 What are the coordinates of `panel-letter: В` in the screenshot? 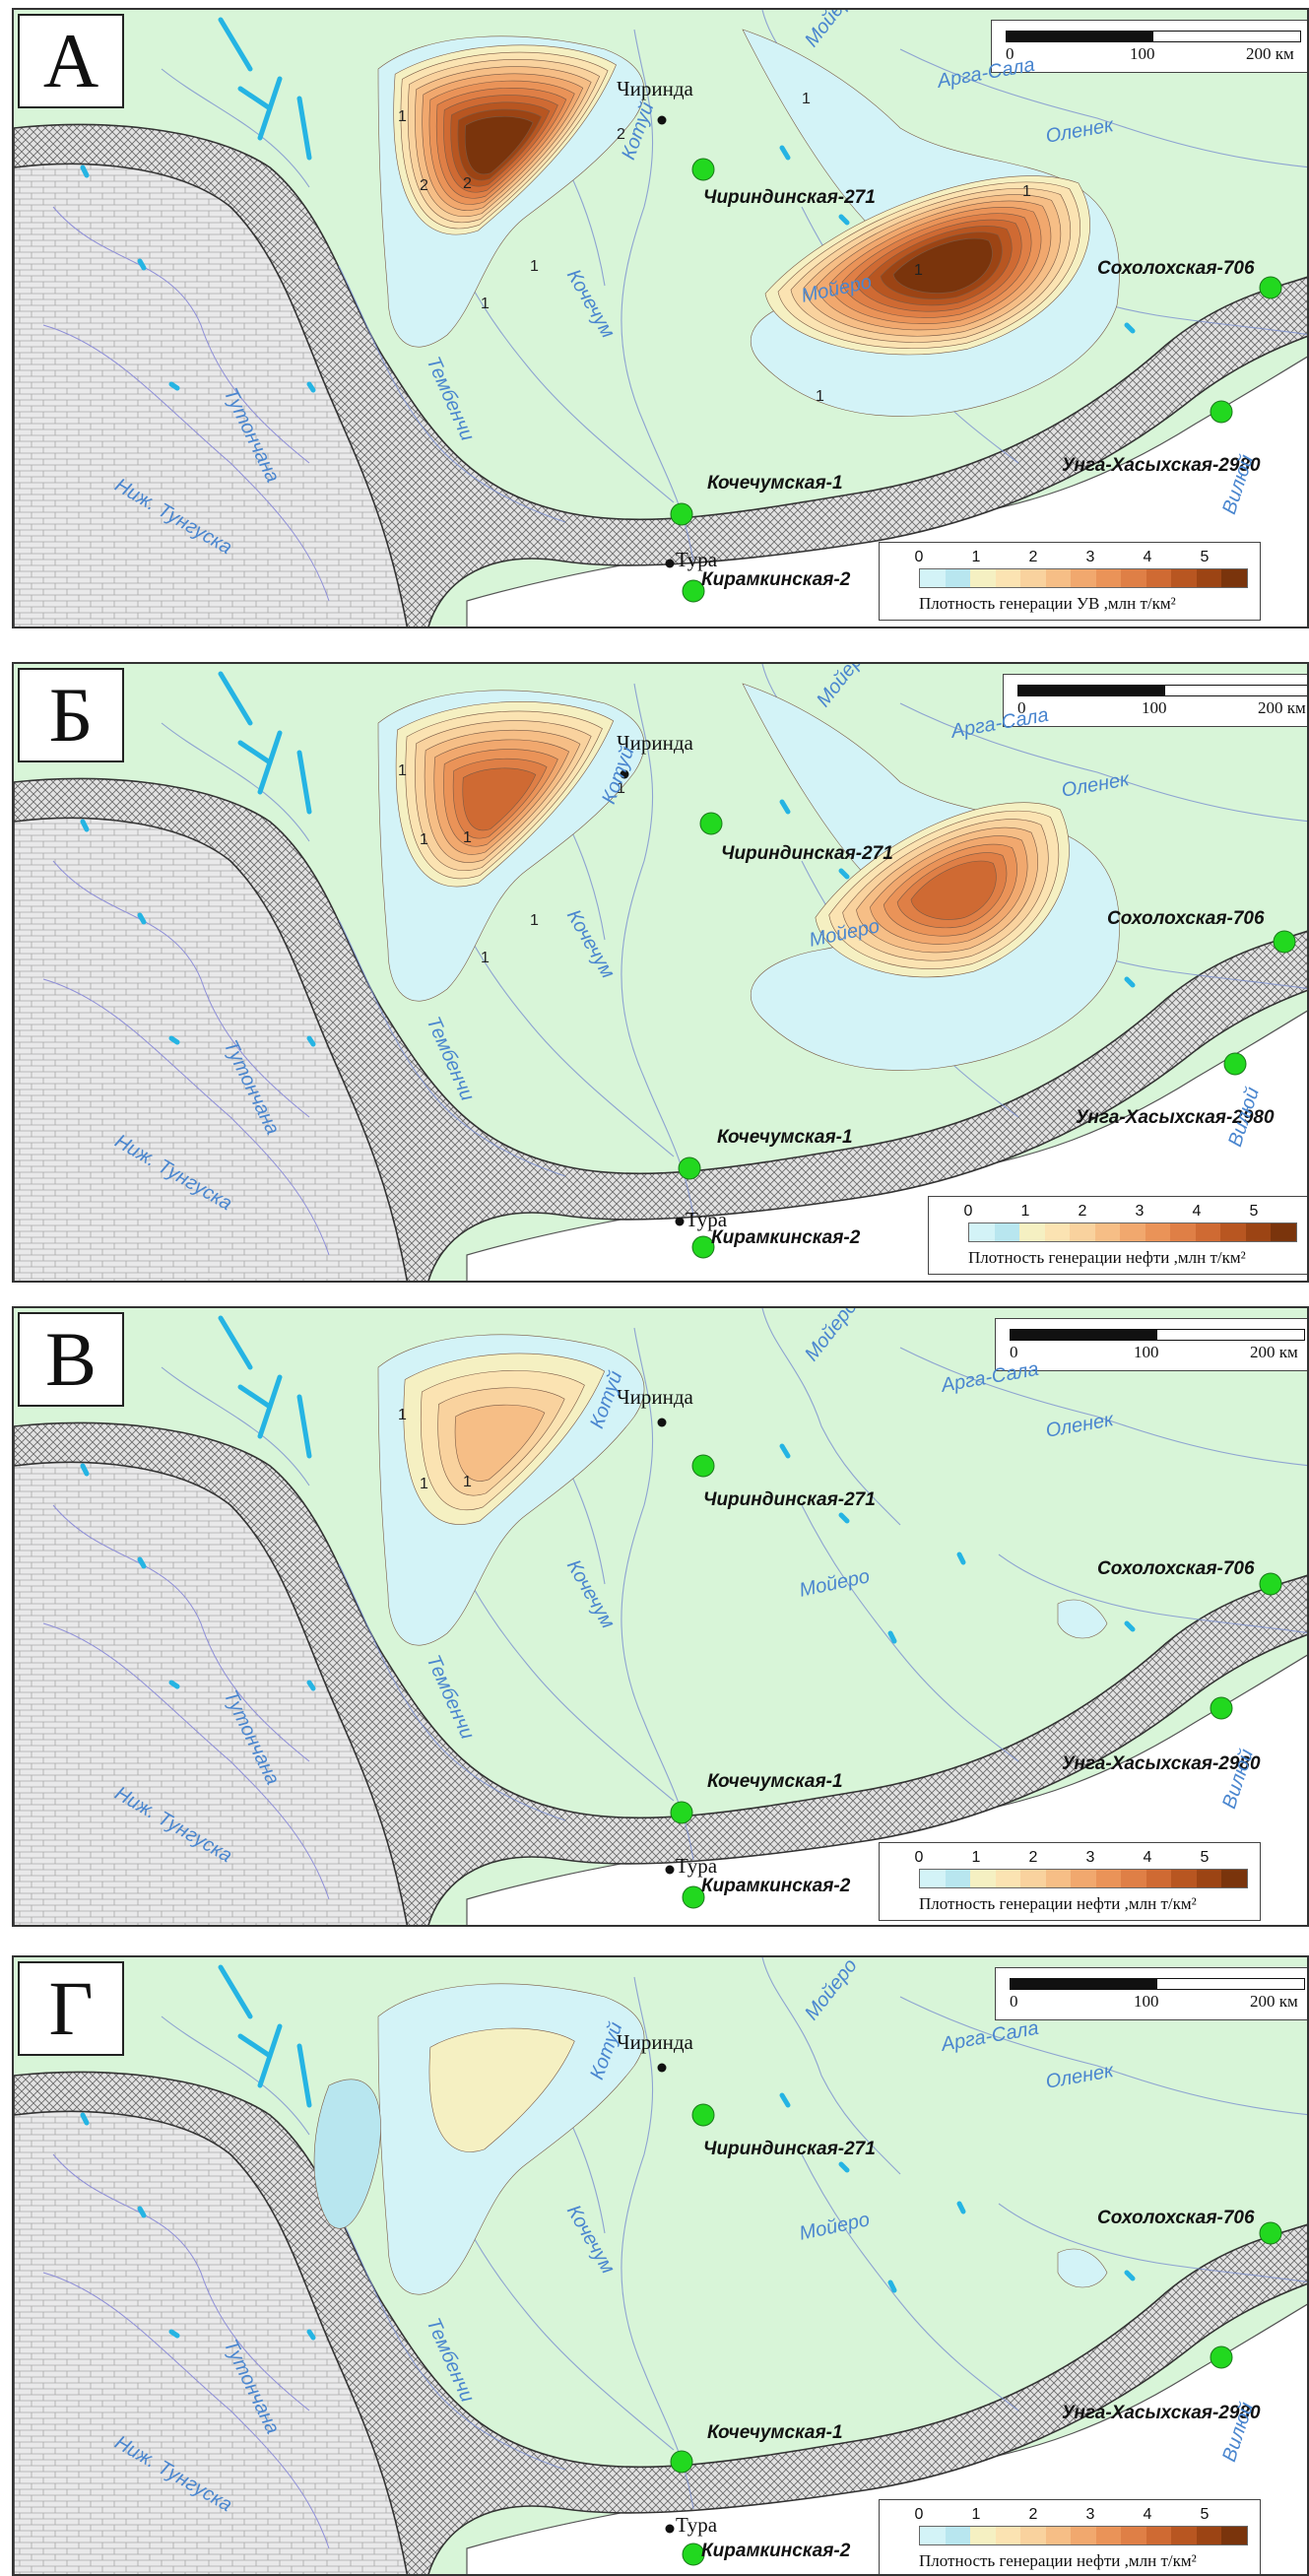 It's located at (71, 1360).